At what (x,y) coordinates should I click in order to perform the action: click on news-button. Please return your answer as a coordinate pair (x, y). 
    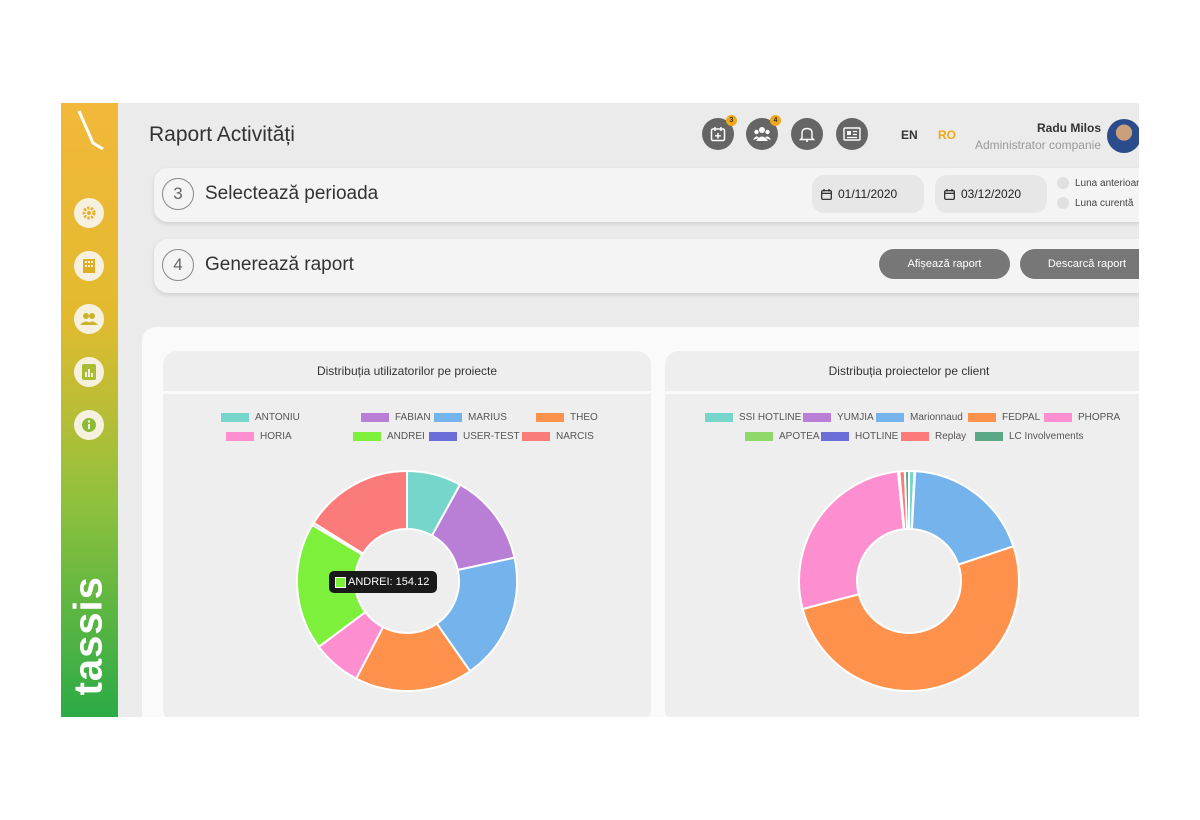
    Looking at the image, I should click on (852, 134).